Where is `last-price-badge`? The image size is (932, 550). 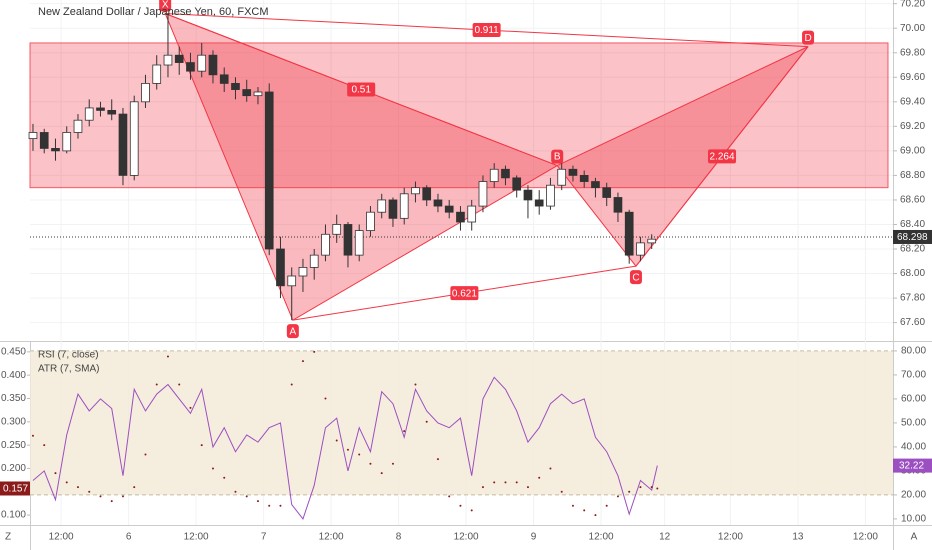
last-price-badge is located at coordinates (912, 236).